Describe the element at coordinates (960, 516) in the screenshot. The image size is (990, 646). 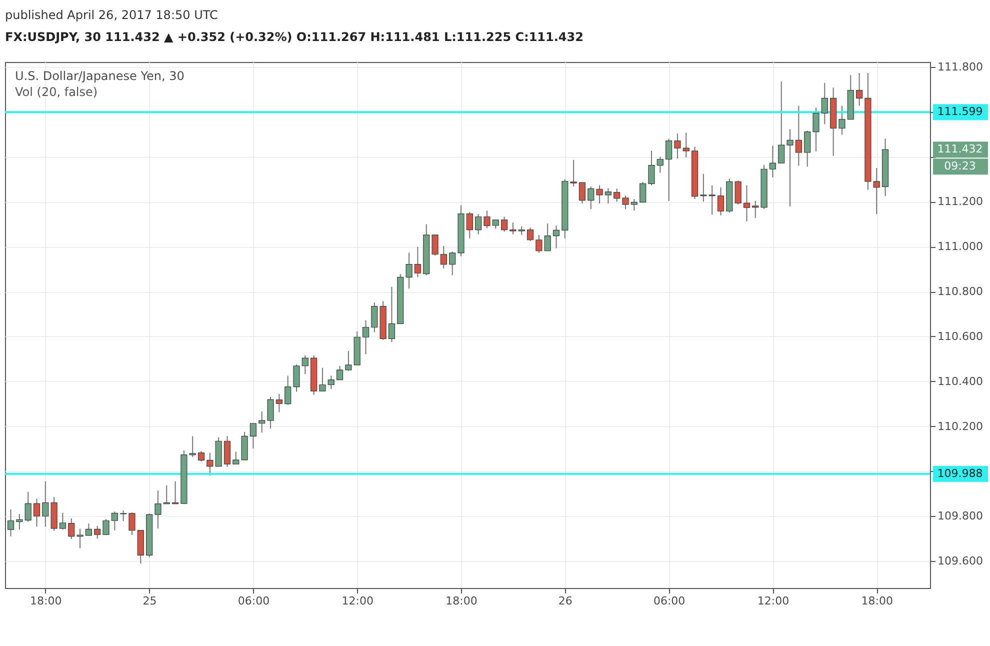
I see `y-tick-label: 109.800` at that location.